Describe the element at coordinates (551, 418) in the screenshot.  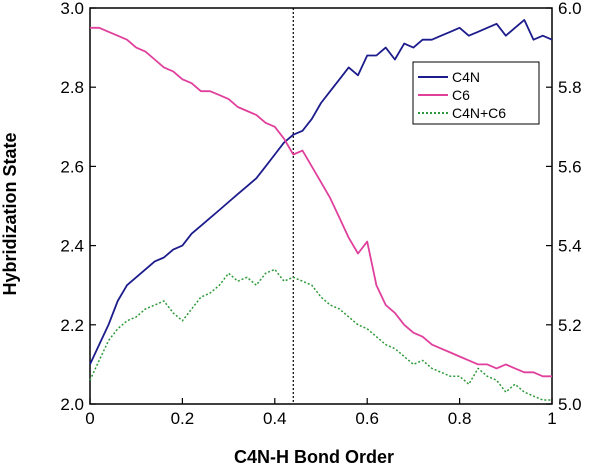
I see `x-tick-label: 1` at that location.